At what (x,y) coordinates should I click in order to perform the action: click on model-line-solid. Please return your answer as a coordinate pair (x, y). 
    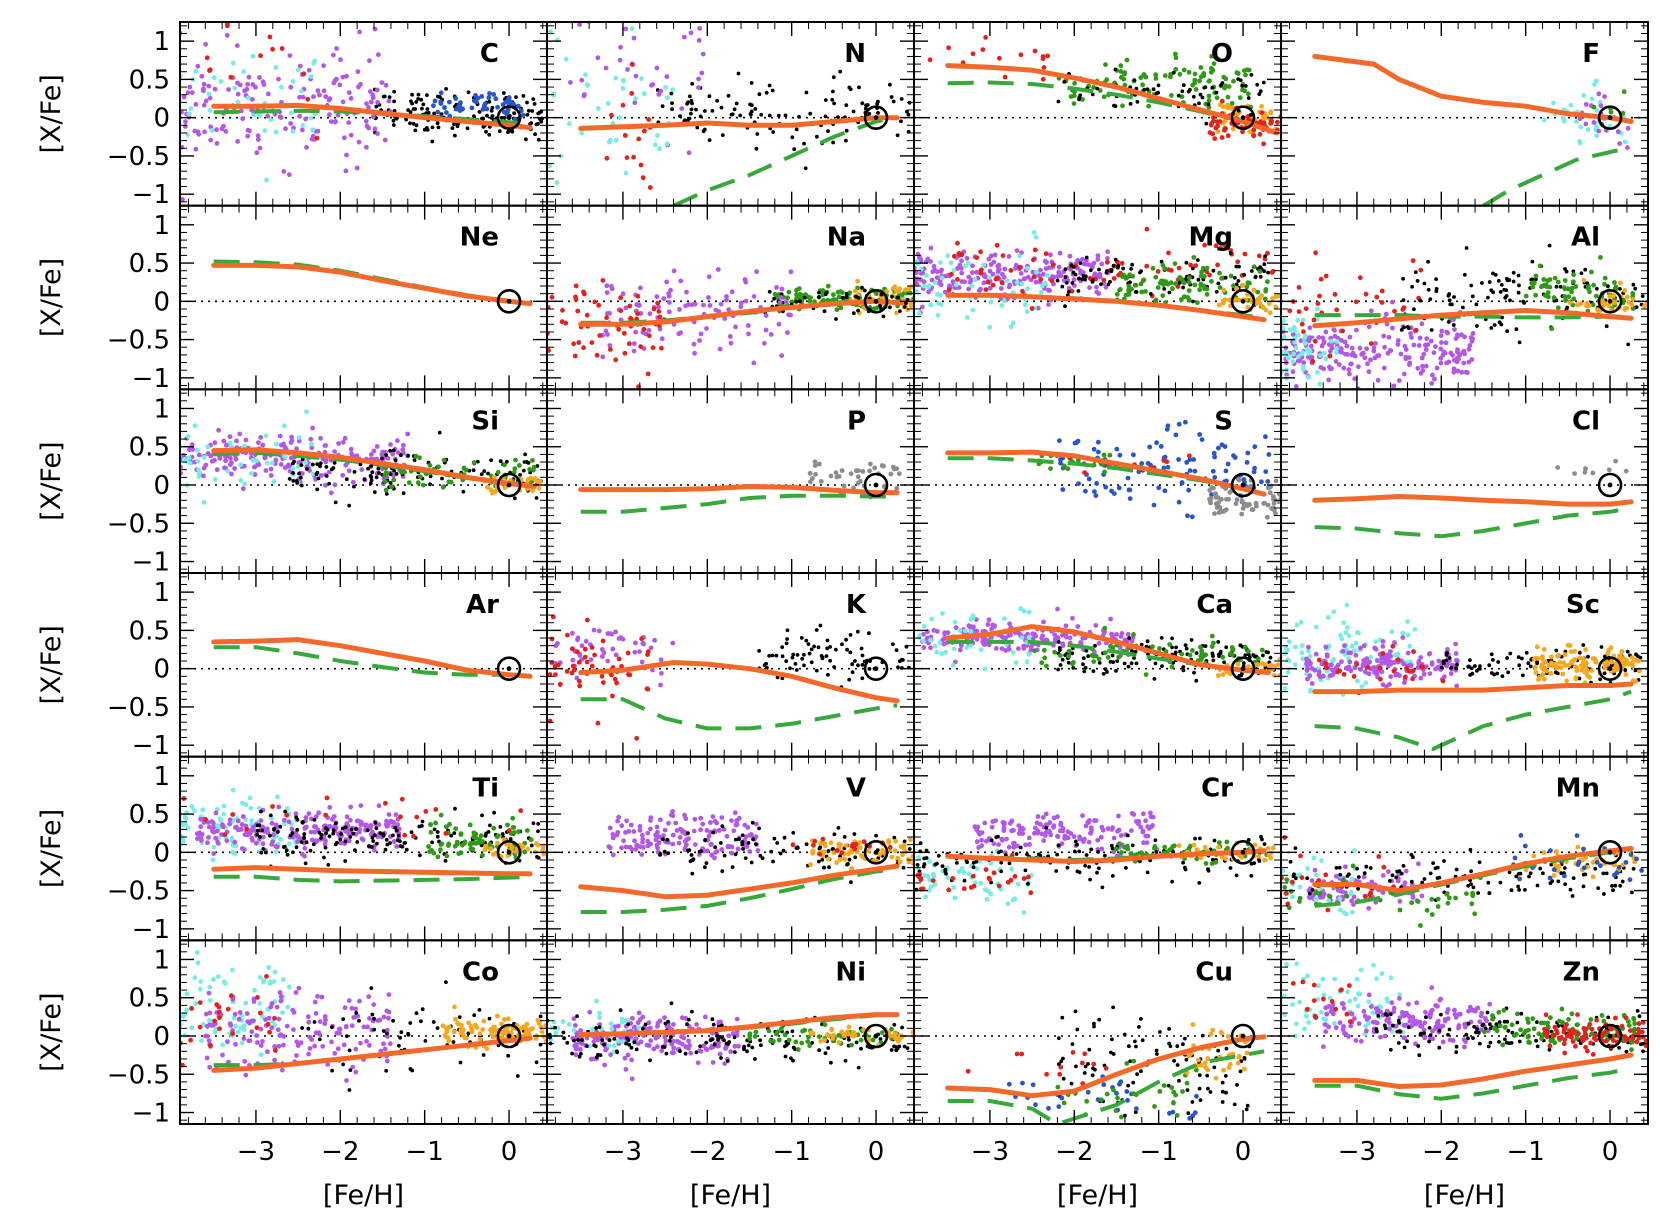
    Looking at the image, I should click on (1106, 473).